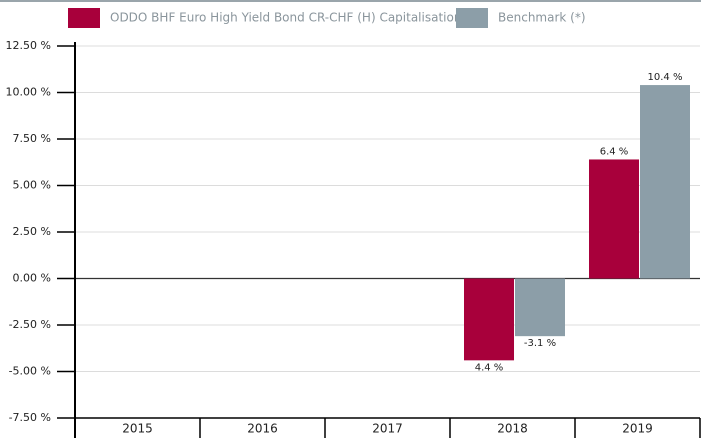 This screenshot has height=438, width=701. What do you see at coordinates (387, 429) in the screenshot?
I see `x-tick-label: 2017` at bounding box center [387, 429].